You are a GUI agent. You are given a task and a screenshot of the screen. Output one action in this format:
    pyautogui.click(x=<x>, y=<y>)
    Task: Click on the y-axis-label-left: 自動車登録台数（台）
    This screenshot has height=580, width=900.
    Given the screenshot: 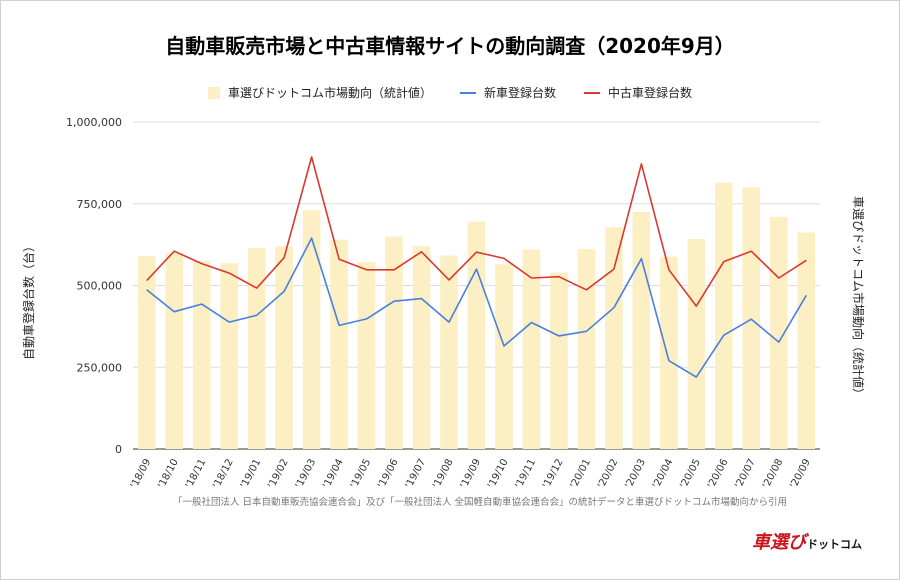 What is the action you would take?
    pyautogui.click(x=29, y=300)
    